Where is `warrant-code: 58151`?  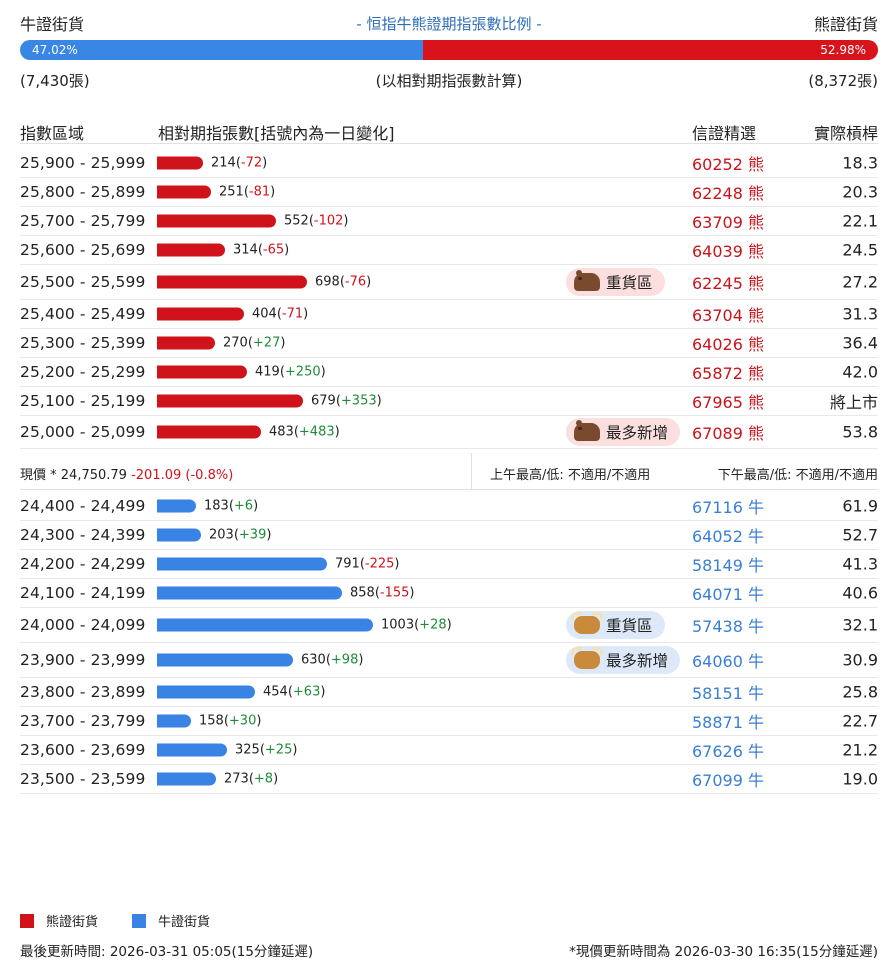 warrant-code: 58151 is located at coordinates (717, 693).